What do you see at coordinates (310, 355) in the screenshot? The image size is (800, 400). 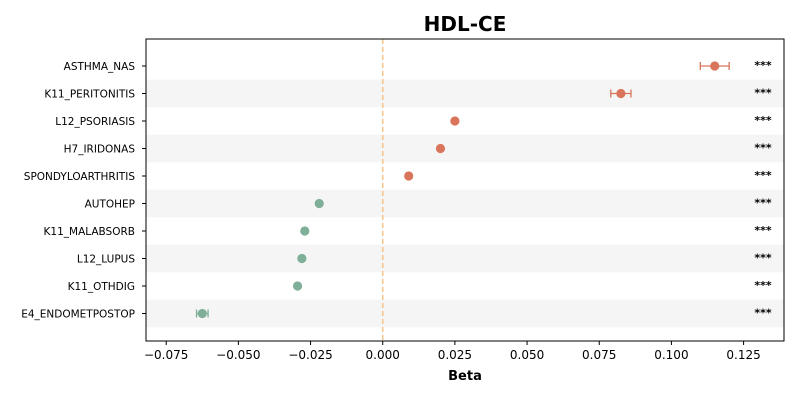 I see `x-tick-label: −0.025` at bounding box center [310, 355].